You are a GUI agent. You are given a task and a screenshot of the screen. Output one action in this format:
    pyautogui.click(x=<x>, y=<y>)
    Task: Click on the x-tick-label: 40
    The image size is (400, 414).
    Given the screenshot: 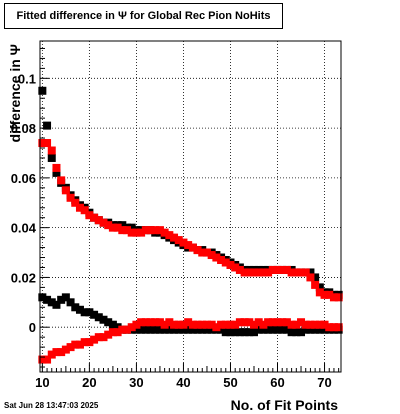 What is the action you would take?
    pyautogui.click(x=183, y=382)
    